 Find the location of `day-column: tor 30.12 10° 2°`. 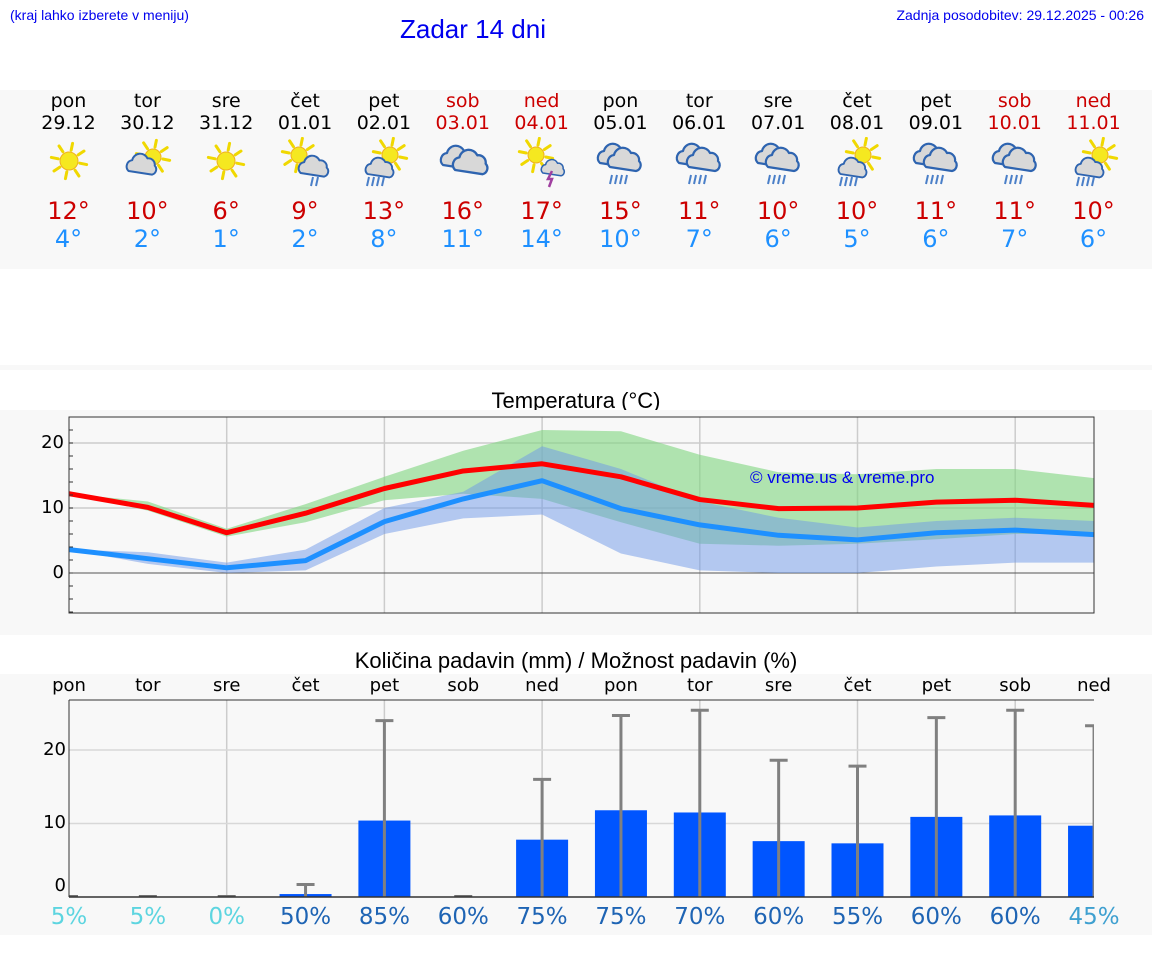

day-column: tor 30.12 10° 2° is located at coordinates (147, 171).